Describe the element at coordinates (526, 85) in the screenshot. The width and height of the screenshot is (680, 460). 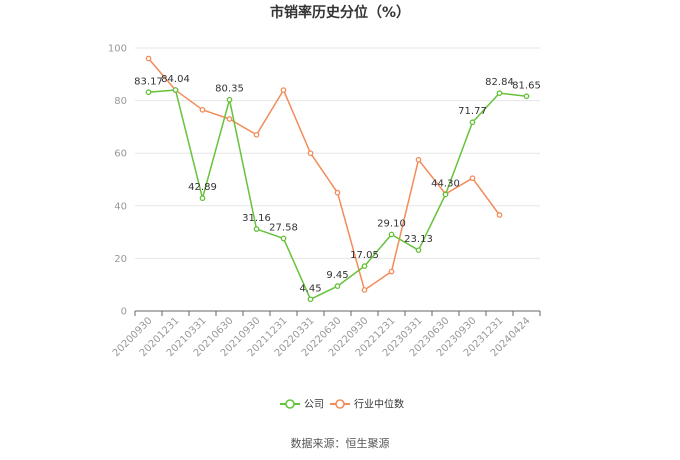
I see `data-label: 81.65` at that location.